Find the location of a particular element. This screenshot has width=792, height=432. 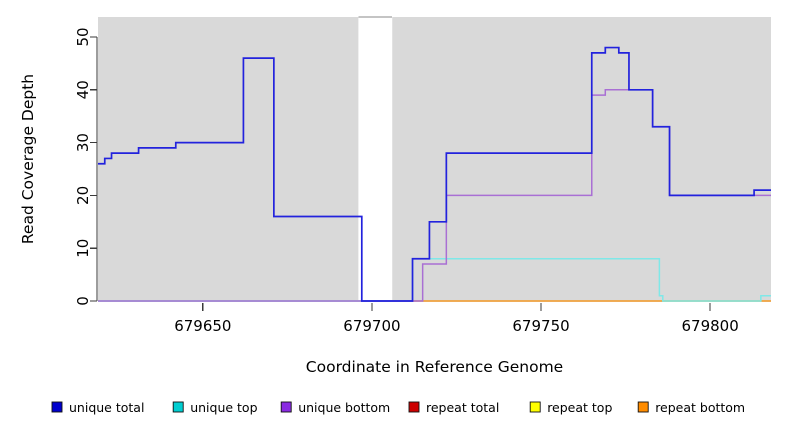

legend-item-unique-bottom: unique bottom is located at coordinates (335, 407).